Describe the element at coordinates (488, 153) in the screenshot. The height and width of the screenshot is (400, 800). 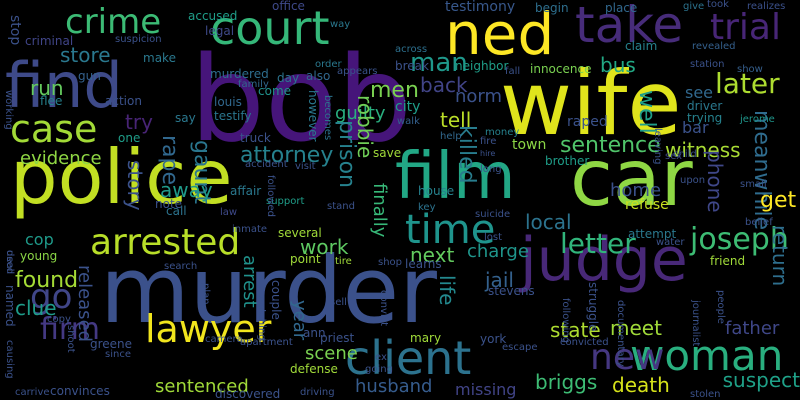
I see `word-hire: hire` at that location.